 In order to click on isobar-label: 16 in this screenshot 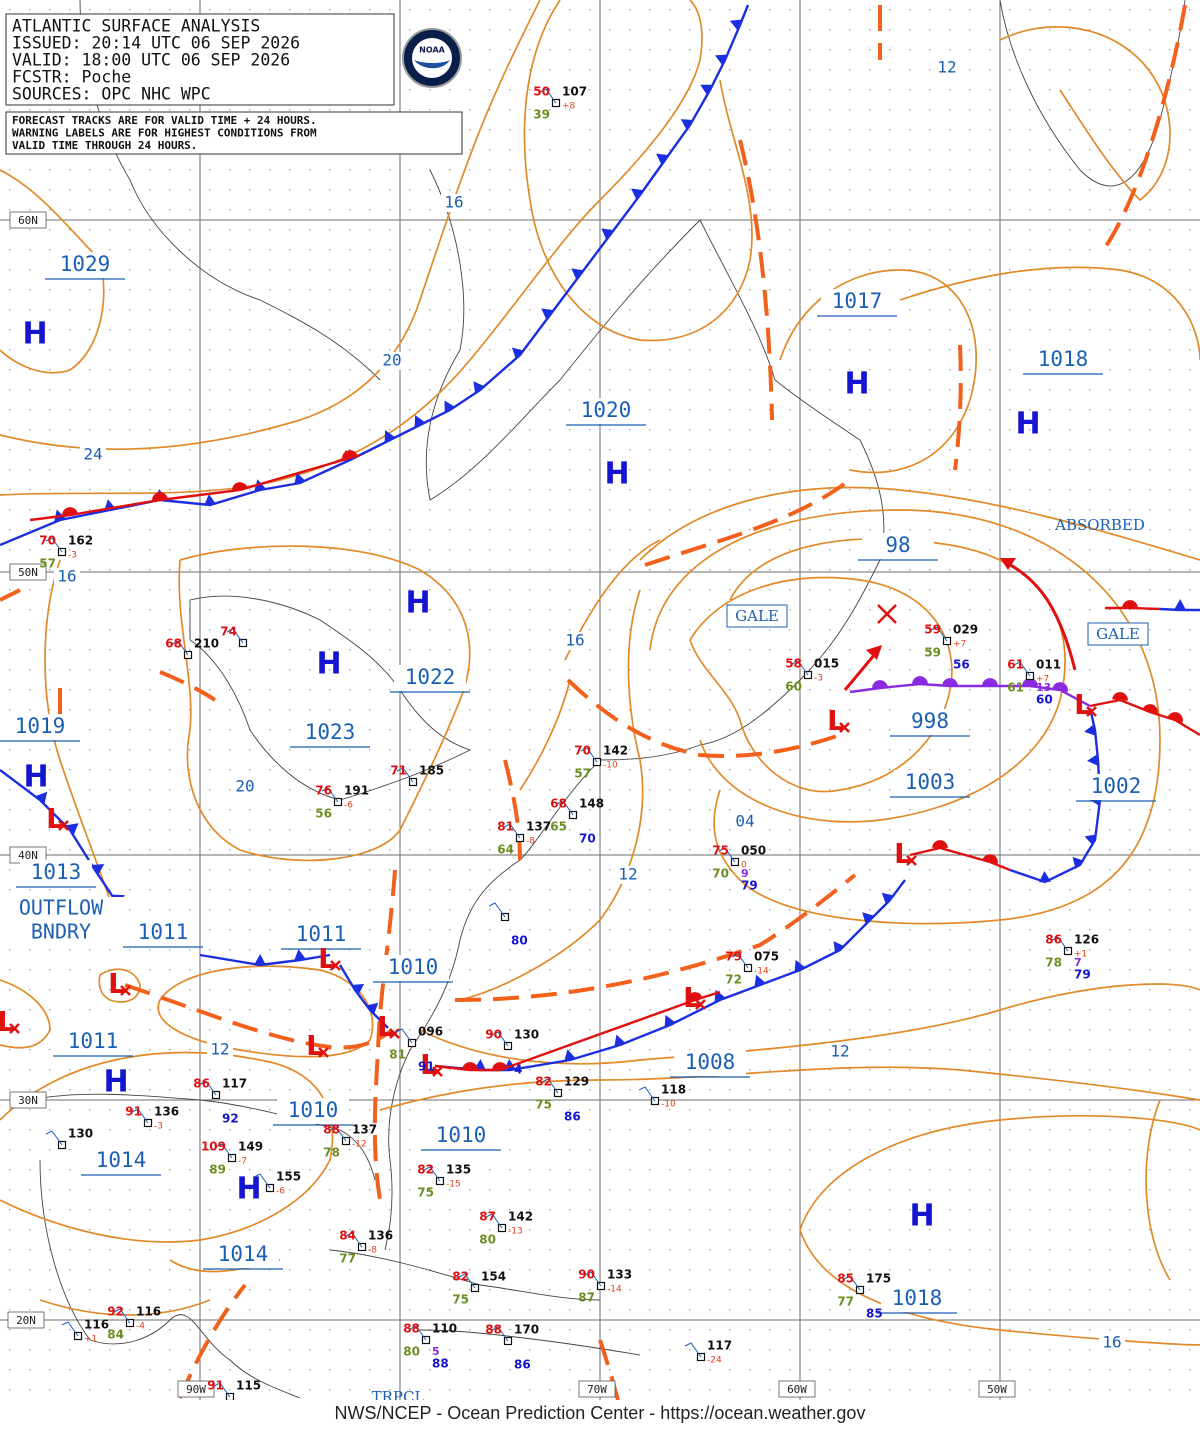, I will do `click(453, 202)`.